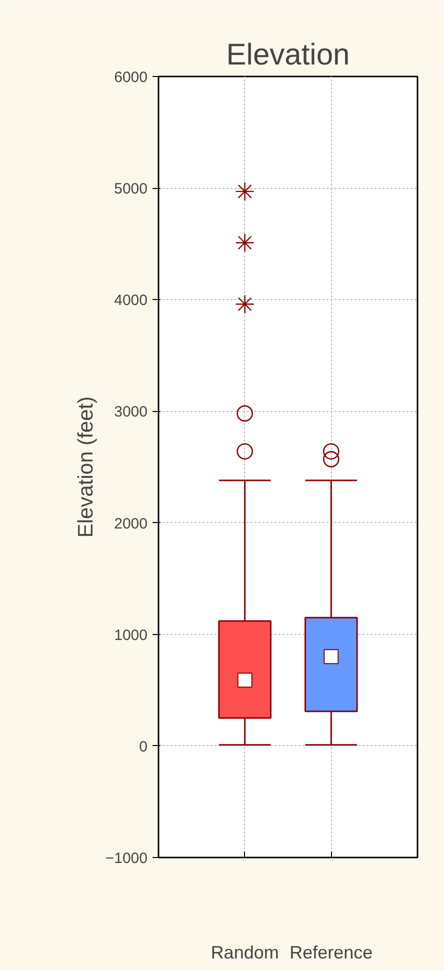  What do you see at coordinates (244, 952) in the screenshot?
I see `x-tick-label: Random` at bounding box center [244, 952].